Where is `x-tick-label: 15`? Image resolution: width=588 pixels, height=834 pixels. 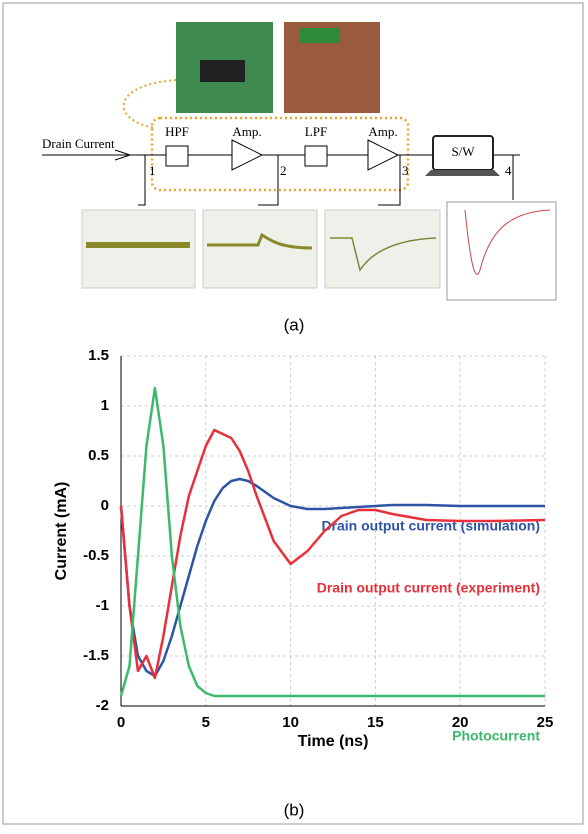 x-tick-label: 15 is located at coordinates (375, 722).